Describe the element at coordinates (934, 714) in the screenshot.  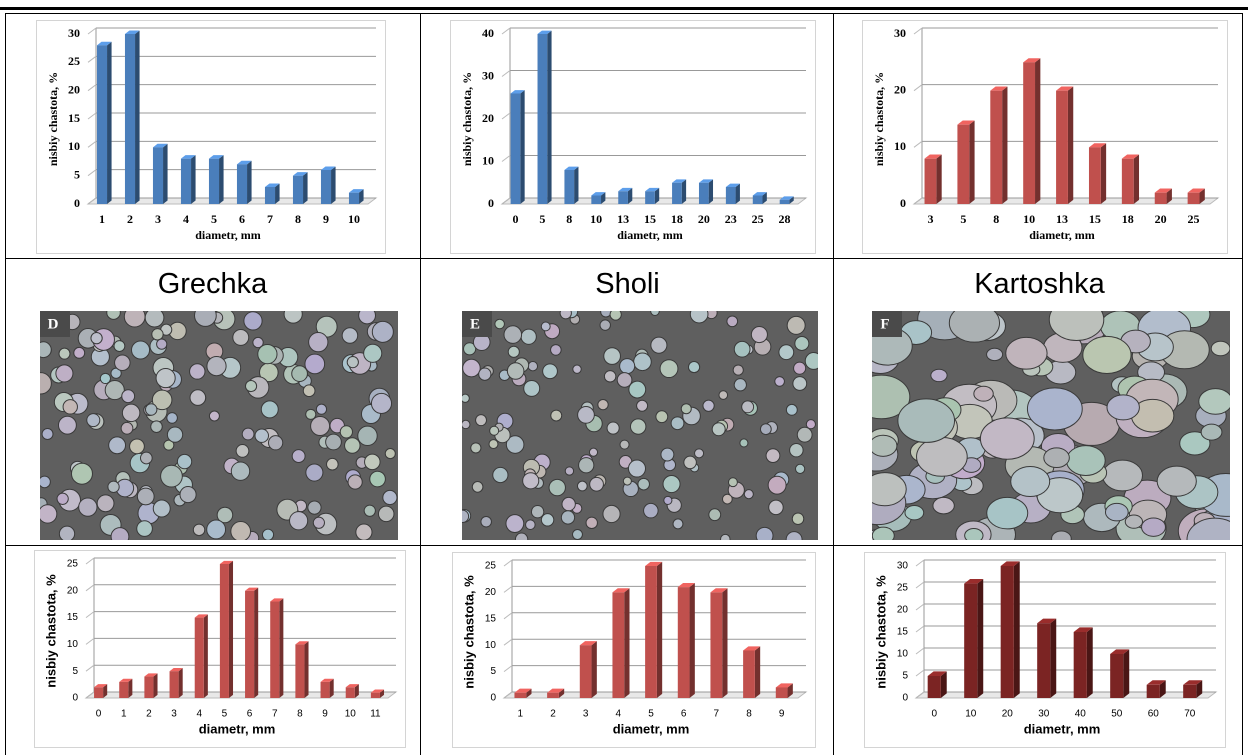
I see `x-tick-label: 0` at that location.